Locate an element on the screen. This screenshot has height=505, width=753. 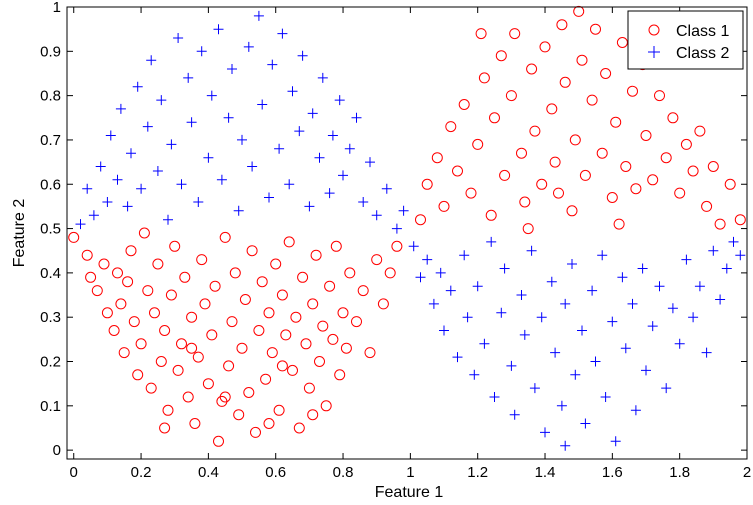
y-tick-label-7: 0.7 is located at coordinates (50, 140).